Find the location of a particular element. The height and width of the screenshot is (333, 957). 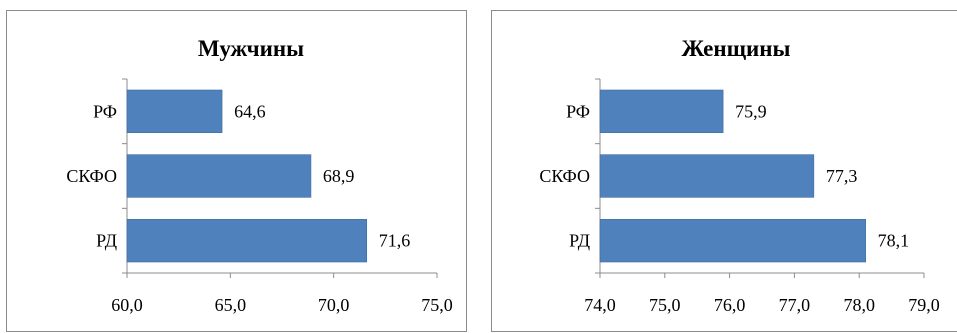

chart-title: Женщины is located at coordinates (736, 48).